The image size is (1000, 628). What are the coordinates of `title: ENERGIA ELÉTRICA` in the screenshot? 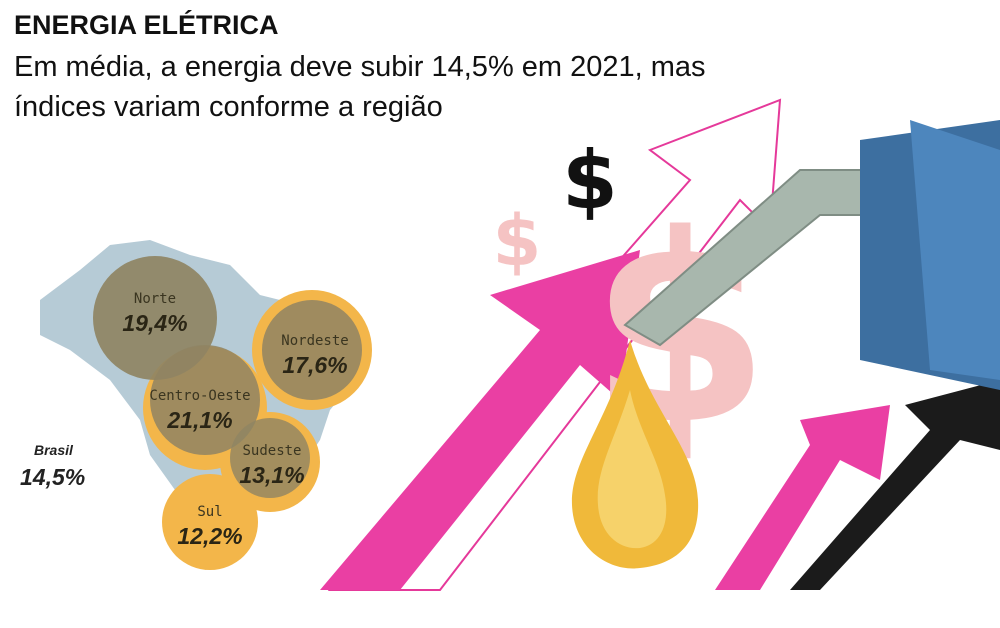 It's located at (146, 24).